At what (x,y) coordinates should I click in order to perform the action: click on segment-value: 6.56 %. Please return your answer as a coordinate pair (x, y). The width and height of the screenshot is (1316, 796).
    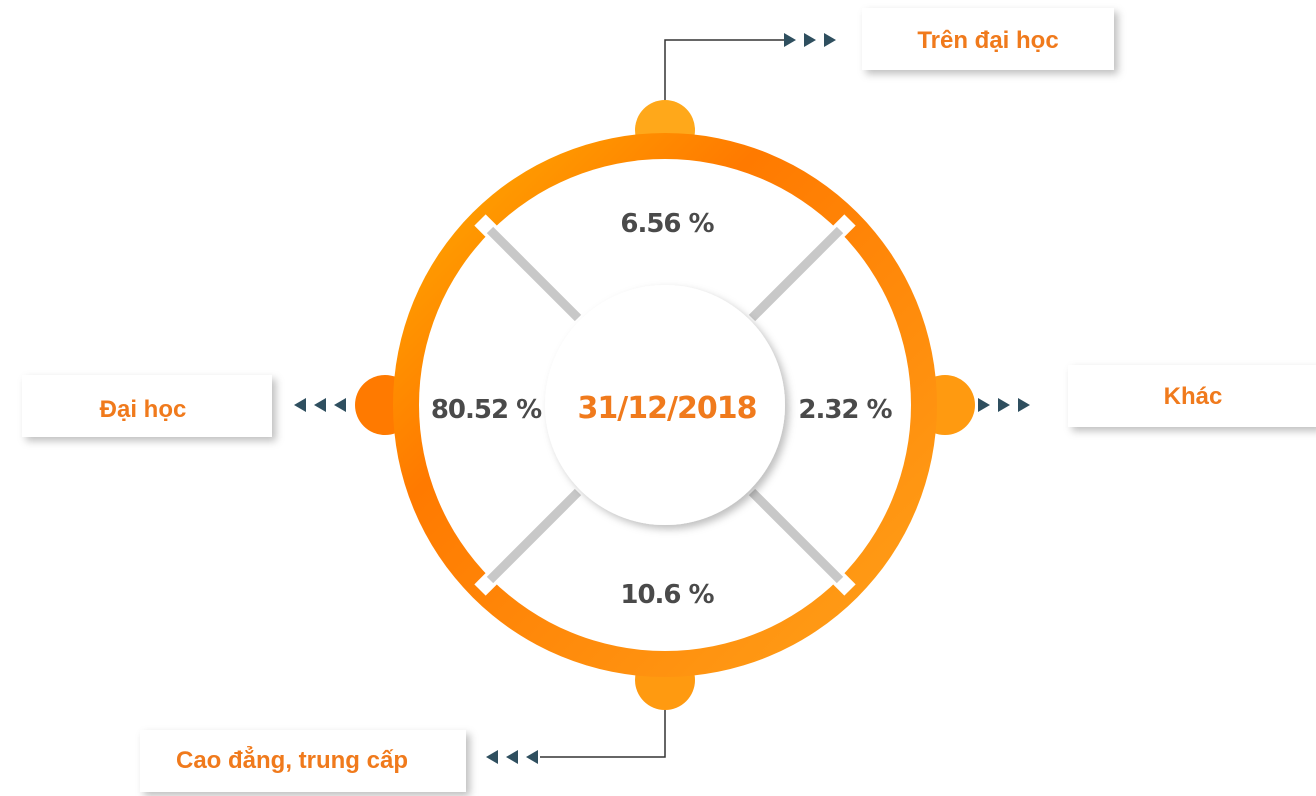
    Looking at the image, I should click on (667, 224).